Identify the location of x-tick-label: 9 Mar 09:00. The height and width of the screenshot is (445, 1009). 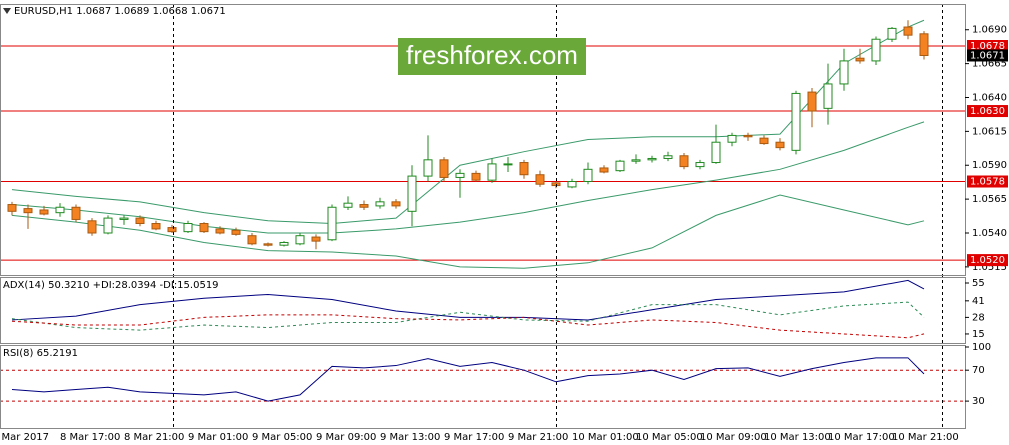
(346, 437).